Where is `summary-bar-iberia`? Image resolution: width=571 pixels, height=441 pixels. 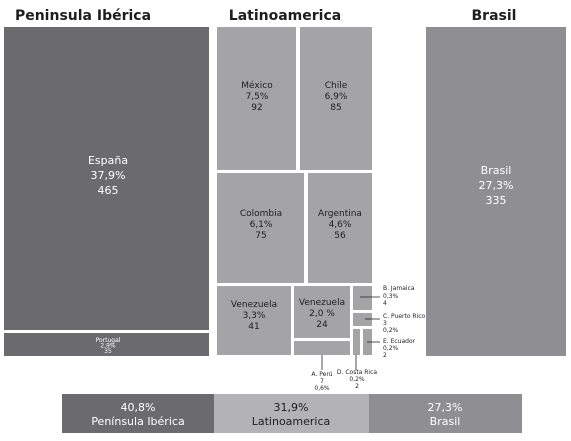 summary-bar-iberia is located at coordinates (138, 413).